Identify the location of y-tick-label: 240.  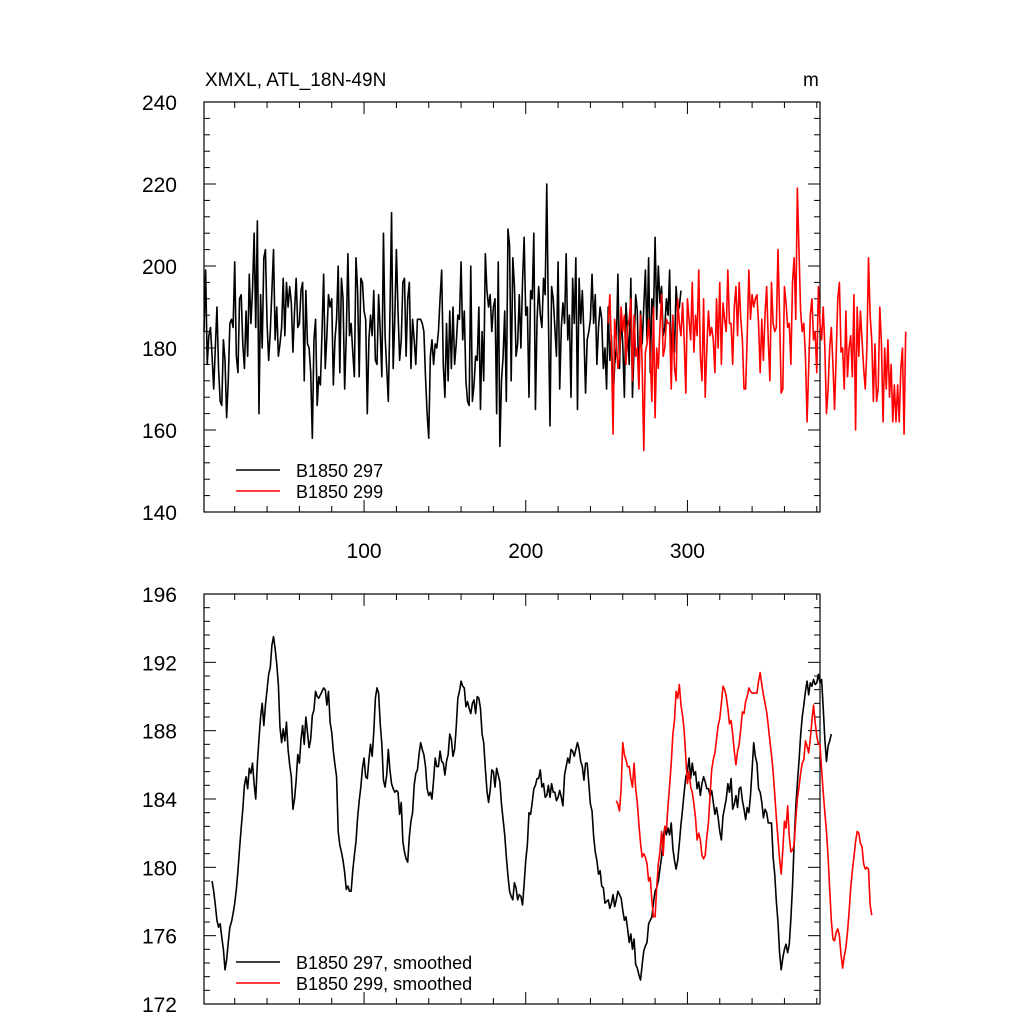
(159, 103).